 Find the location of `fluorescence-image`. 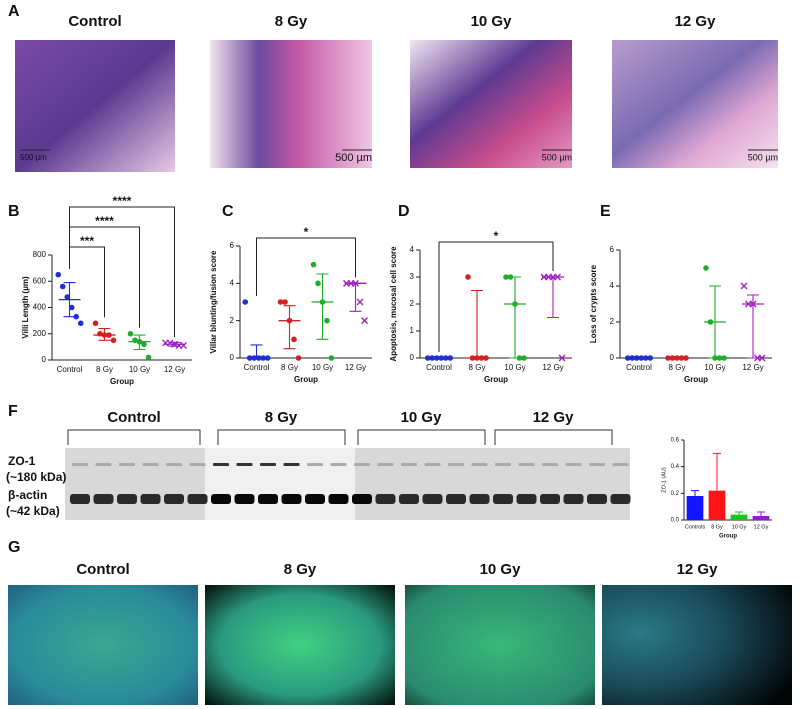

fluorescence-image is located at coordinates (300, 645).